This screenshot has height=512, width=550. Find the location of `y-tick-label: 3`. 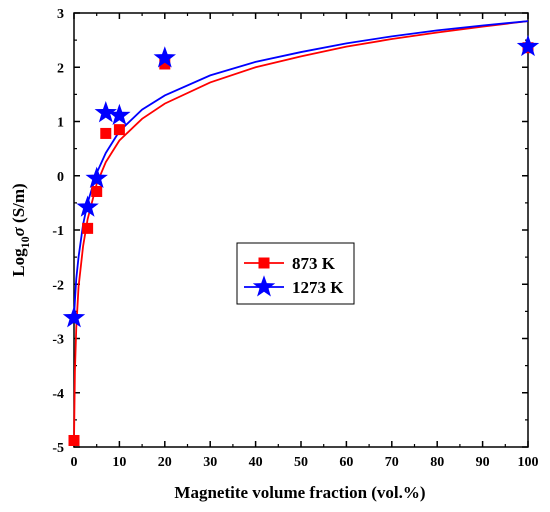

y-tick-label: 3 is located at coordinates (60, 14).